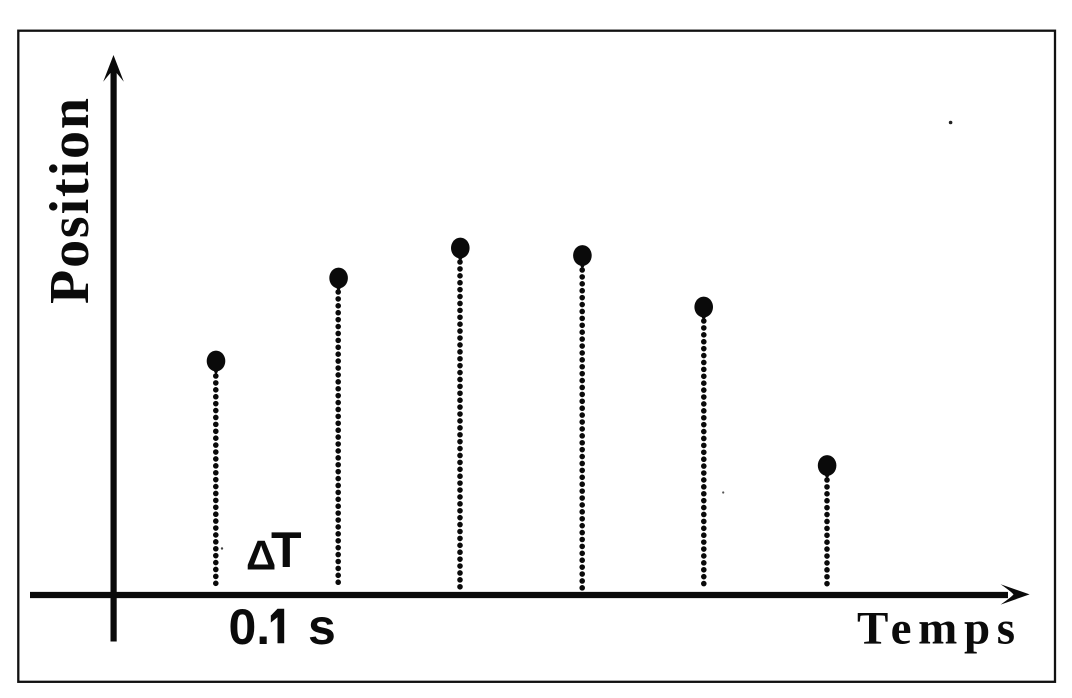 The width and height of the screenshot is (1072, 698). I want to click on svg-text: Position, so click(70, 201).